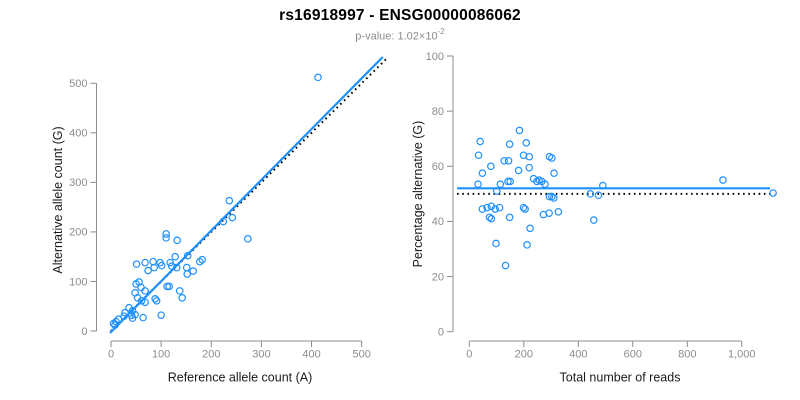  I want to click on y-tick-label: 60, so click(438, 167).